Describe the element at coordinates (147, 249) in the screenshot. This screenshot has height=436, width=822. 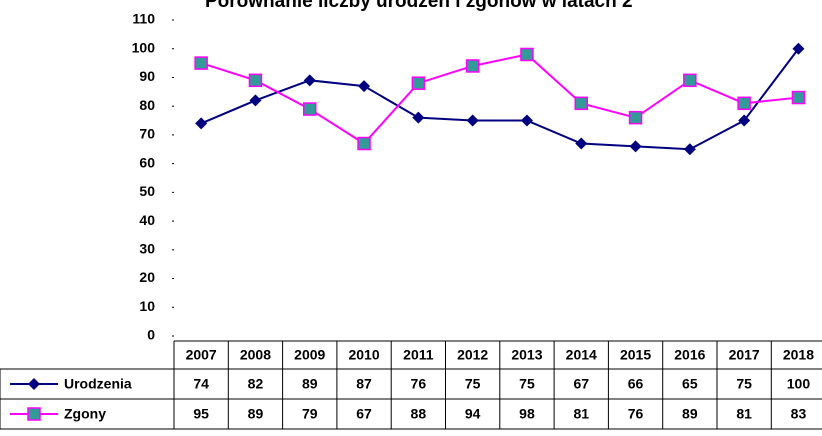
I see `y-tick-label: 30` at that location.